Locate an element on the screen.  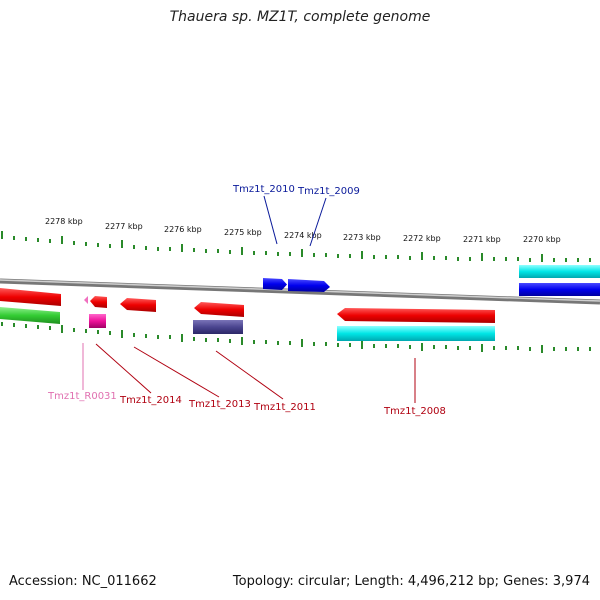
kbp-label-2270: 2270 kbp is located at coordinates (542, 239).